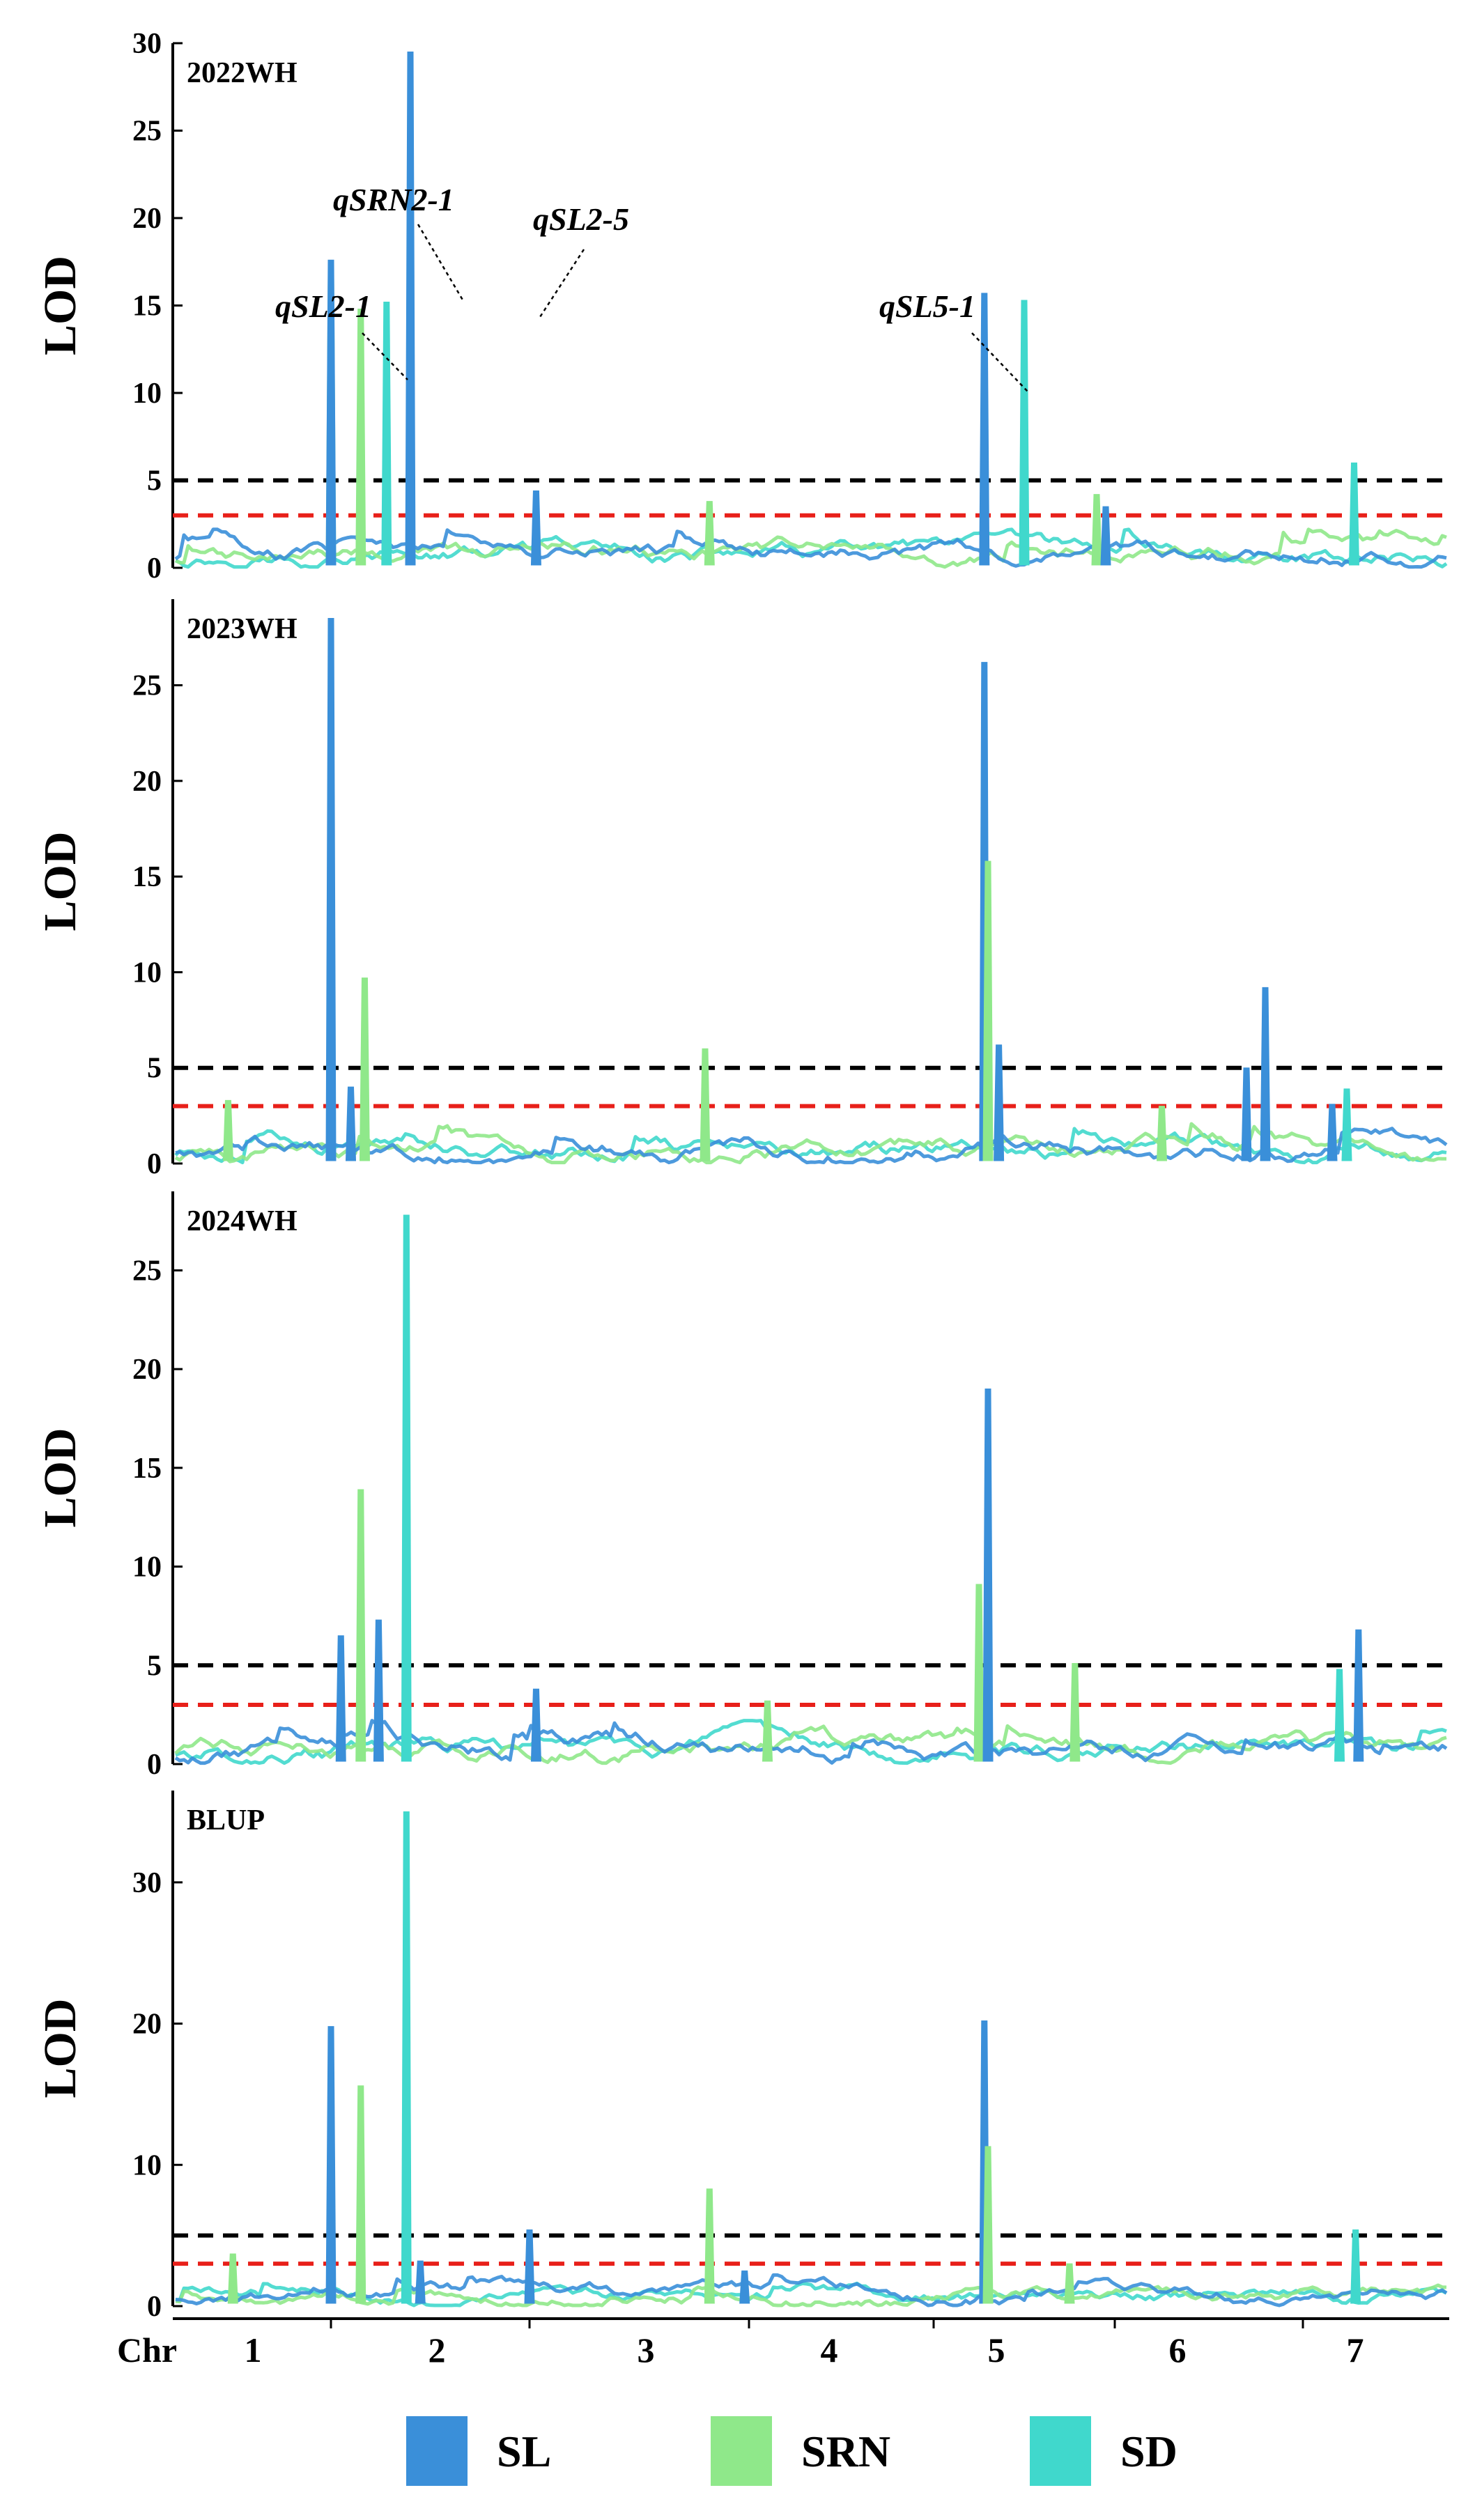  Describe the element at coordinates (646, 2350) in the screenshot. I see `chr-label-3: 3` at that location.